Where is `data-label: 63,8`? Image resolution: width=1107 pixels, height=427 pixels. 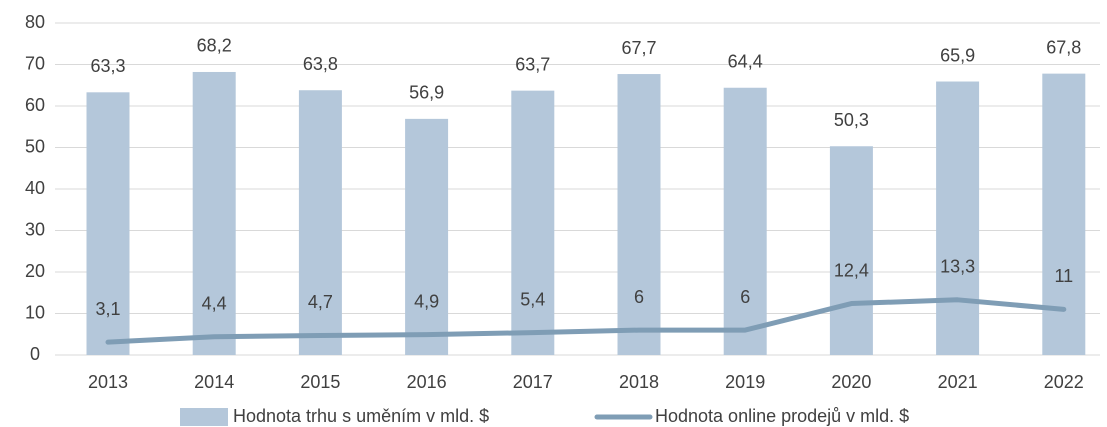 data-label: 63,8 is located at coordinates (320, 64).